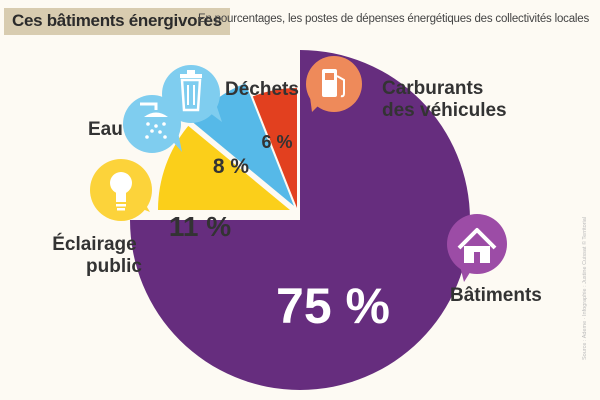 This screenshot has height=400, width=600. What do you see at coordinates (477, 248) in the screenshot?
I see `house-icon` at bounding box center [477, 248].